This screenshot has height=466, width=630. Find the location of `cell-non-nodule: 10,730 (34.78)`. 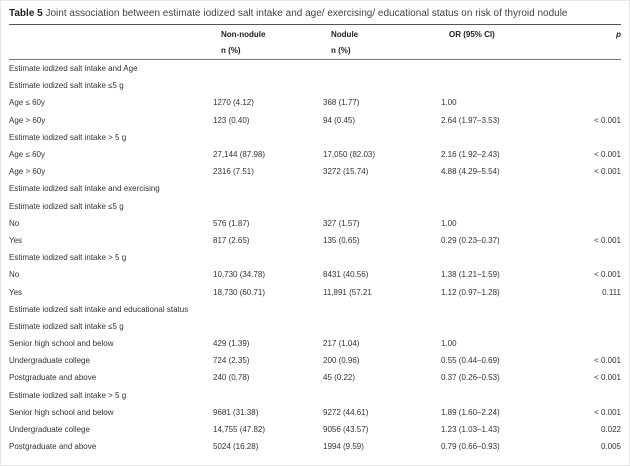

cell-non-nodule: 10,730 (34.78) is located at coordinates (239, 275).